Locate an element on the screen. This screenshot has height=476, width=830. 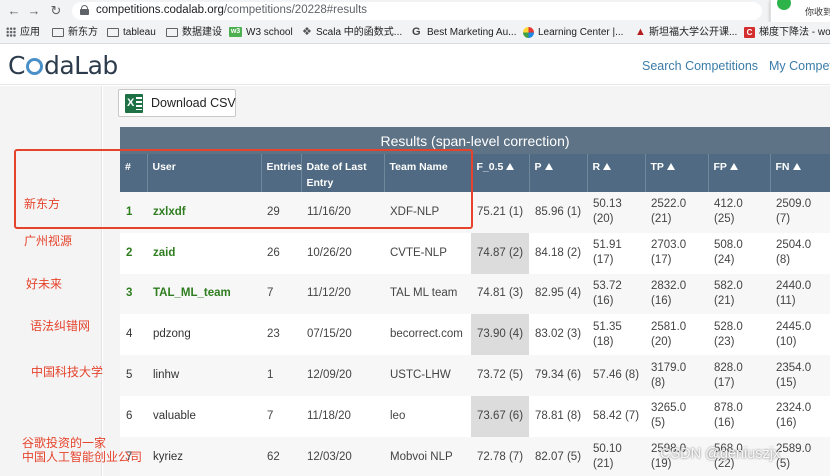
cell-fn: 2324.0 (16) is located at coordinates (800, 416).